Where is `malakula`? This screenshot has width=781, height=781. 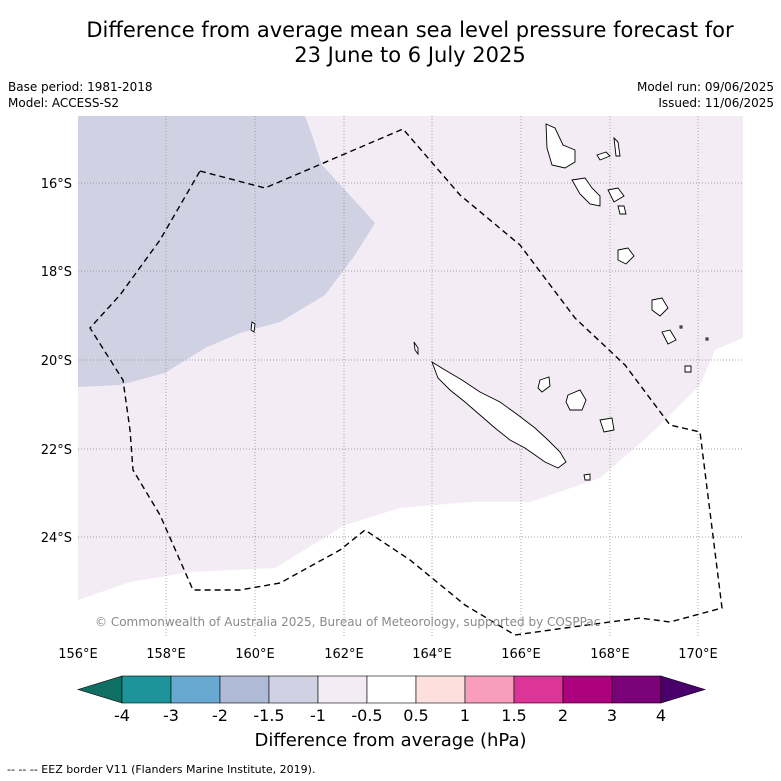
malakula is located at coordinates (586, 192).